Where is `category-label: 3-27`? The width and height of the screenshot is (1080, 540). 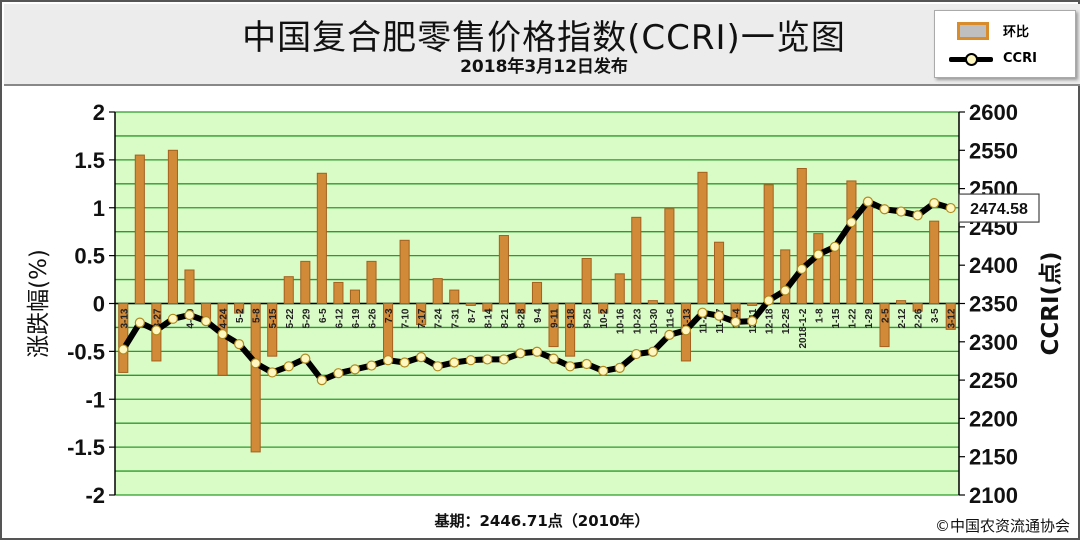 category-label: 3-27 is located at coordinates (157, 318).